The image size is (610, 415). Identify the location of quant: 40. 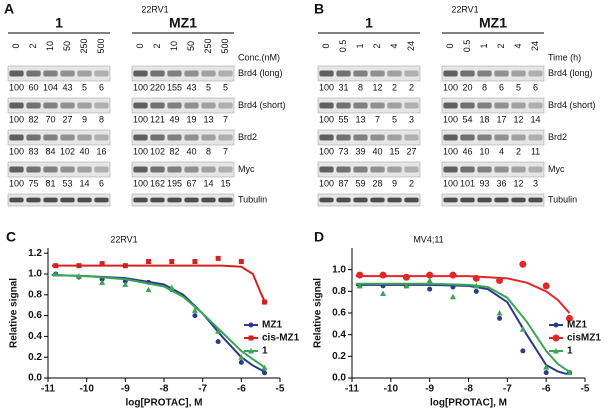
(191, 151).